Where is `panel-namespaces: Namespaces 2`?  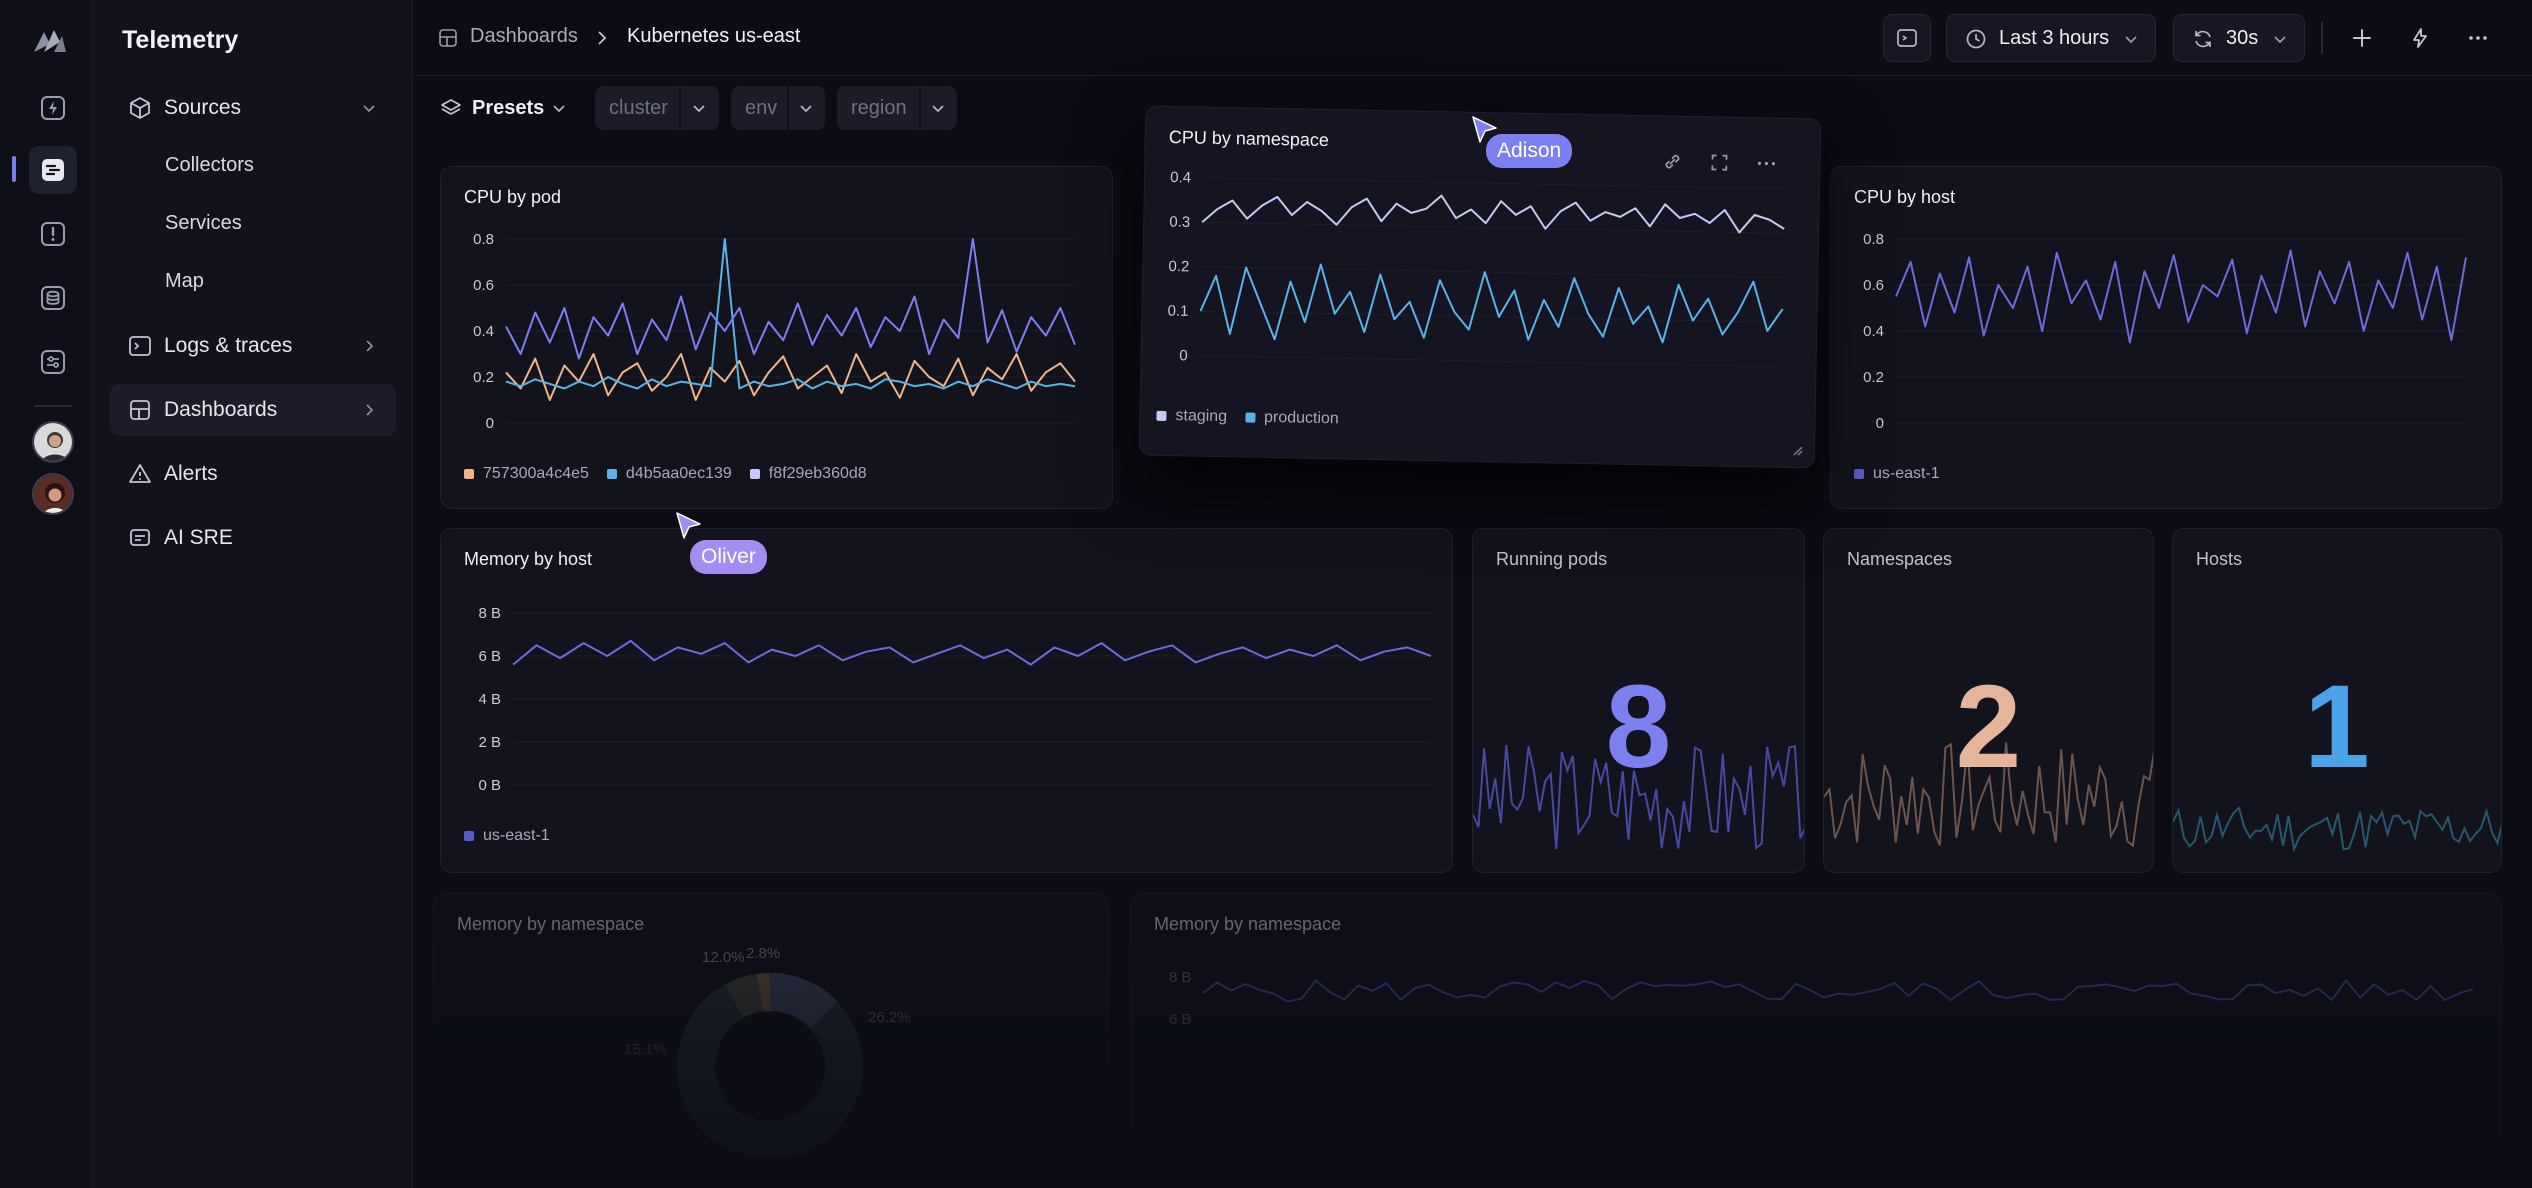 panel-namespaces: Namespaces 2 is located at coordinates (1988, 700).